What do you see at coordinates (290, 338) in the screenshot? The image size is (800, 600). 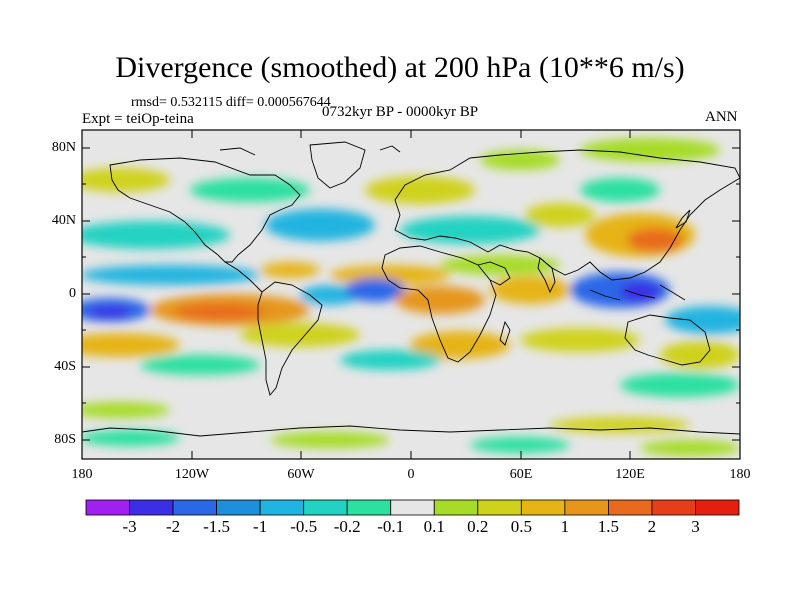 I see `coast-south-america` at bounding box center [290, 338].